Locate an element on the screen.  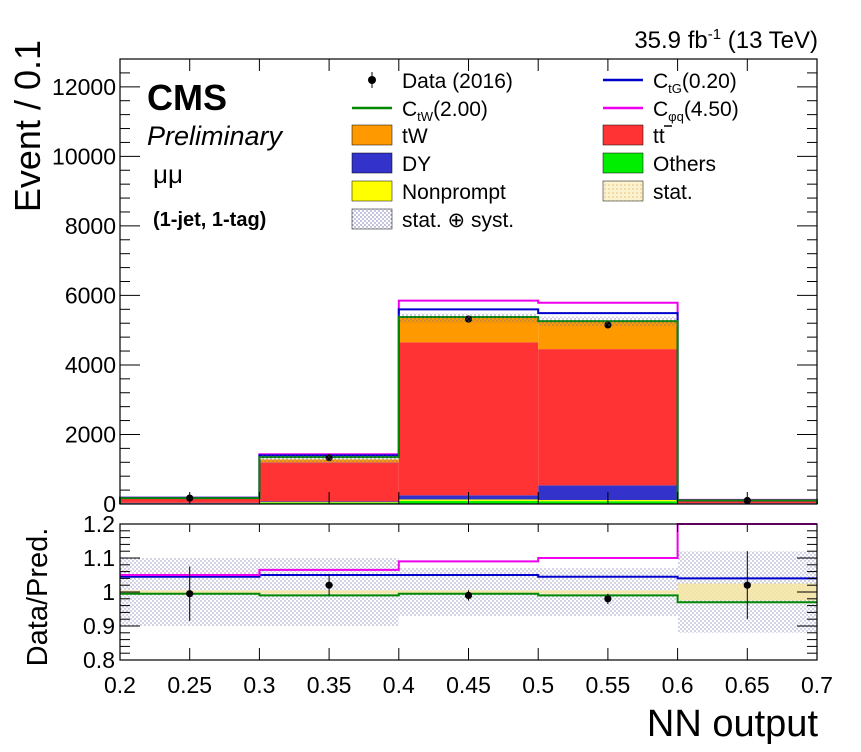
preliminary-label: Preliminary is located at coordinates (215, 136).